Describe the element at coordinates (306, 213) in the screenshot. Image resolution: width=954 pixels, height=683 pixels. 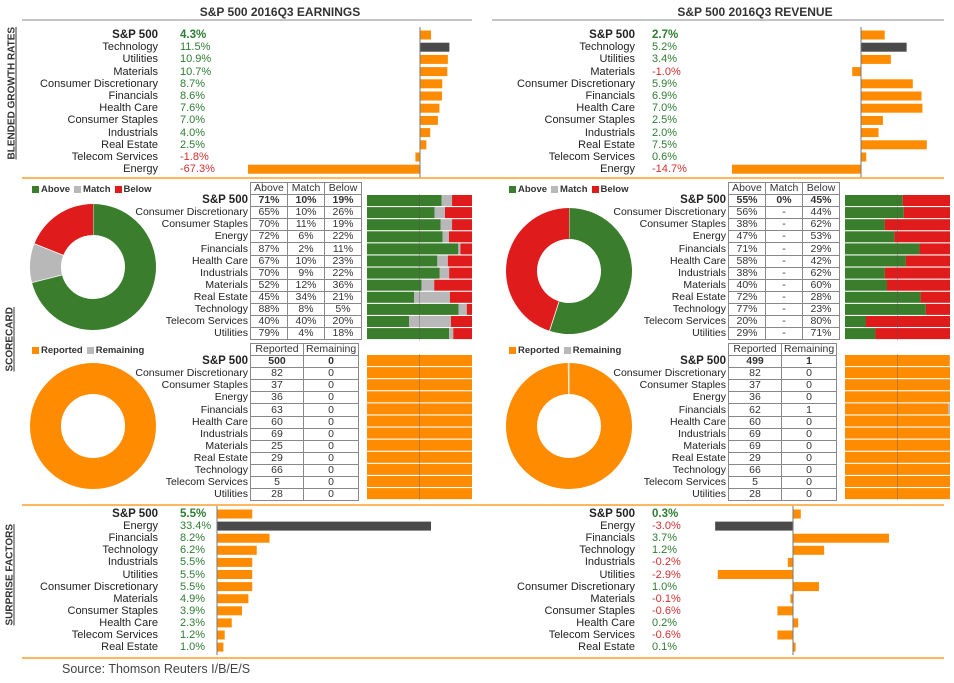
I see `table-row: 65% 10% 26%` at that location.